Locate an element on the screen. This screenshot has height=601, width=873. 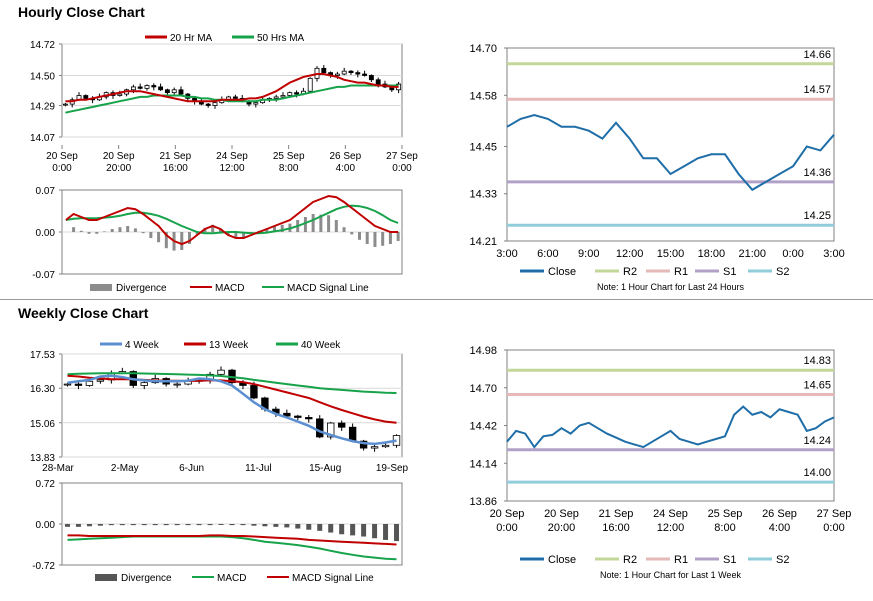
y-tick-label: 14.98 is located at coordinates (483, 351).